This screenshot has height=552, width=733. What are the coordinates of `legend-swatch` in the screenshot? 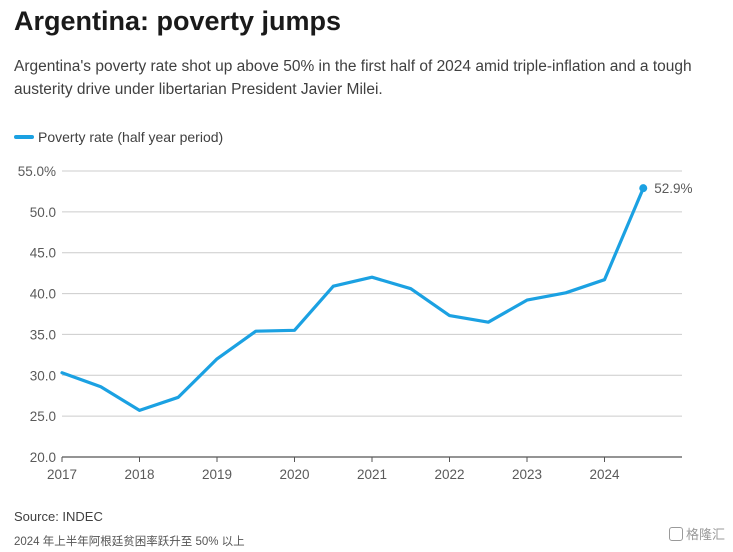 It's located at (24, 137).